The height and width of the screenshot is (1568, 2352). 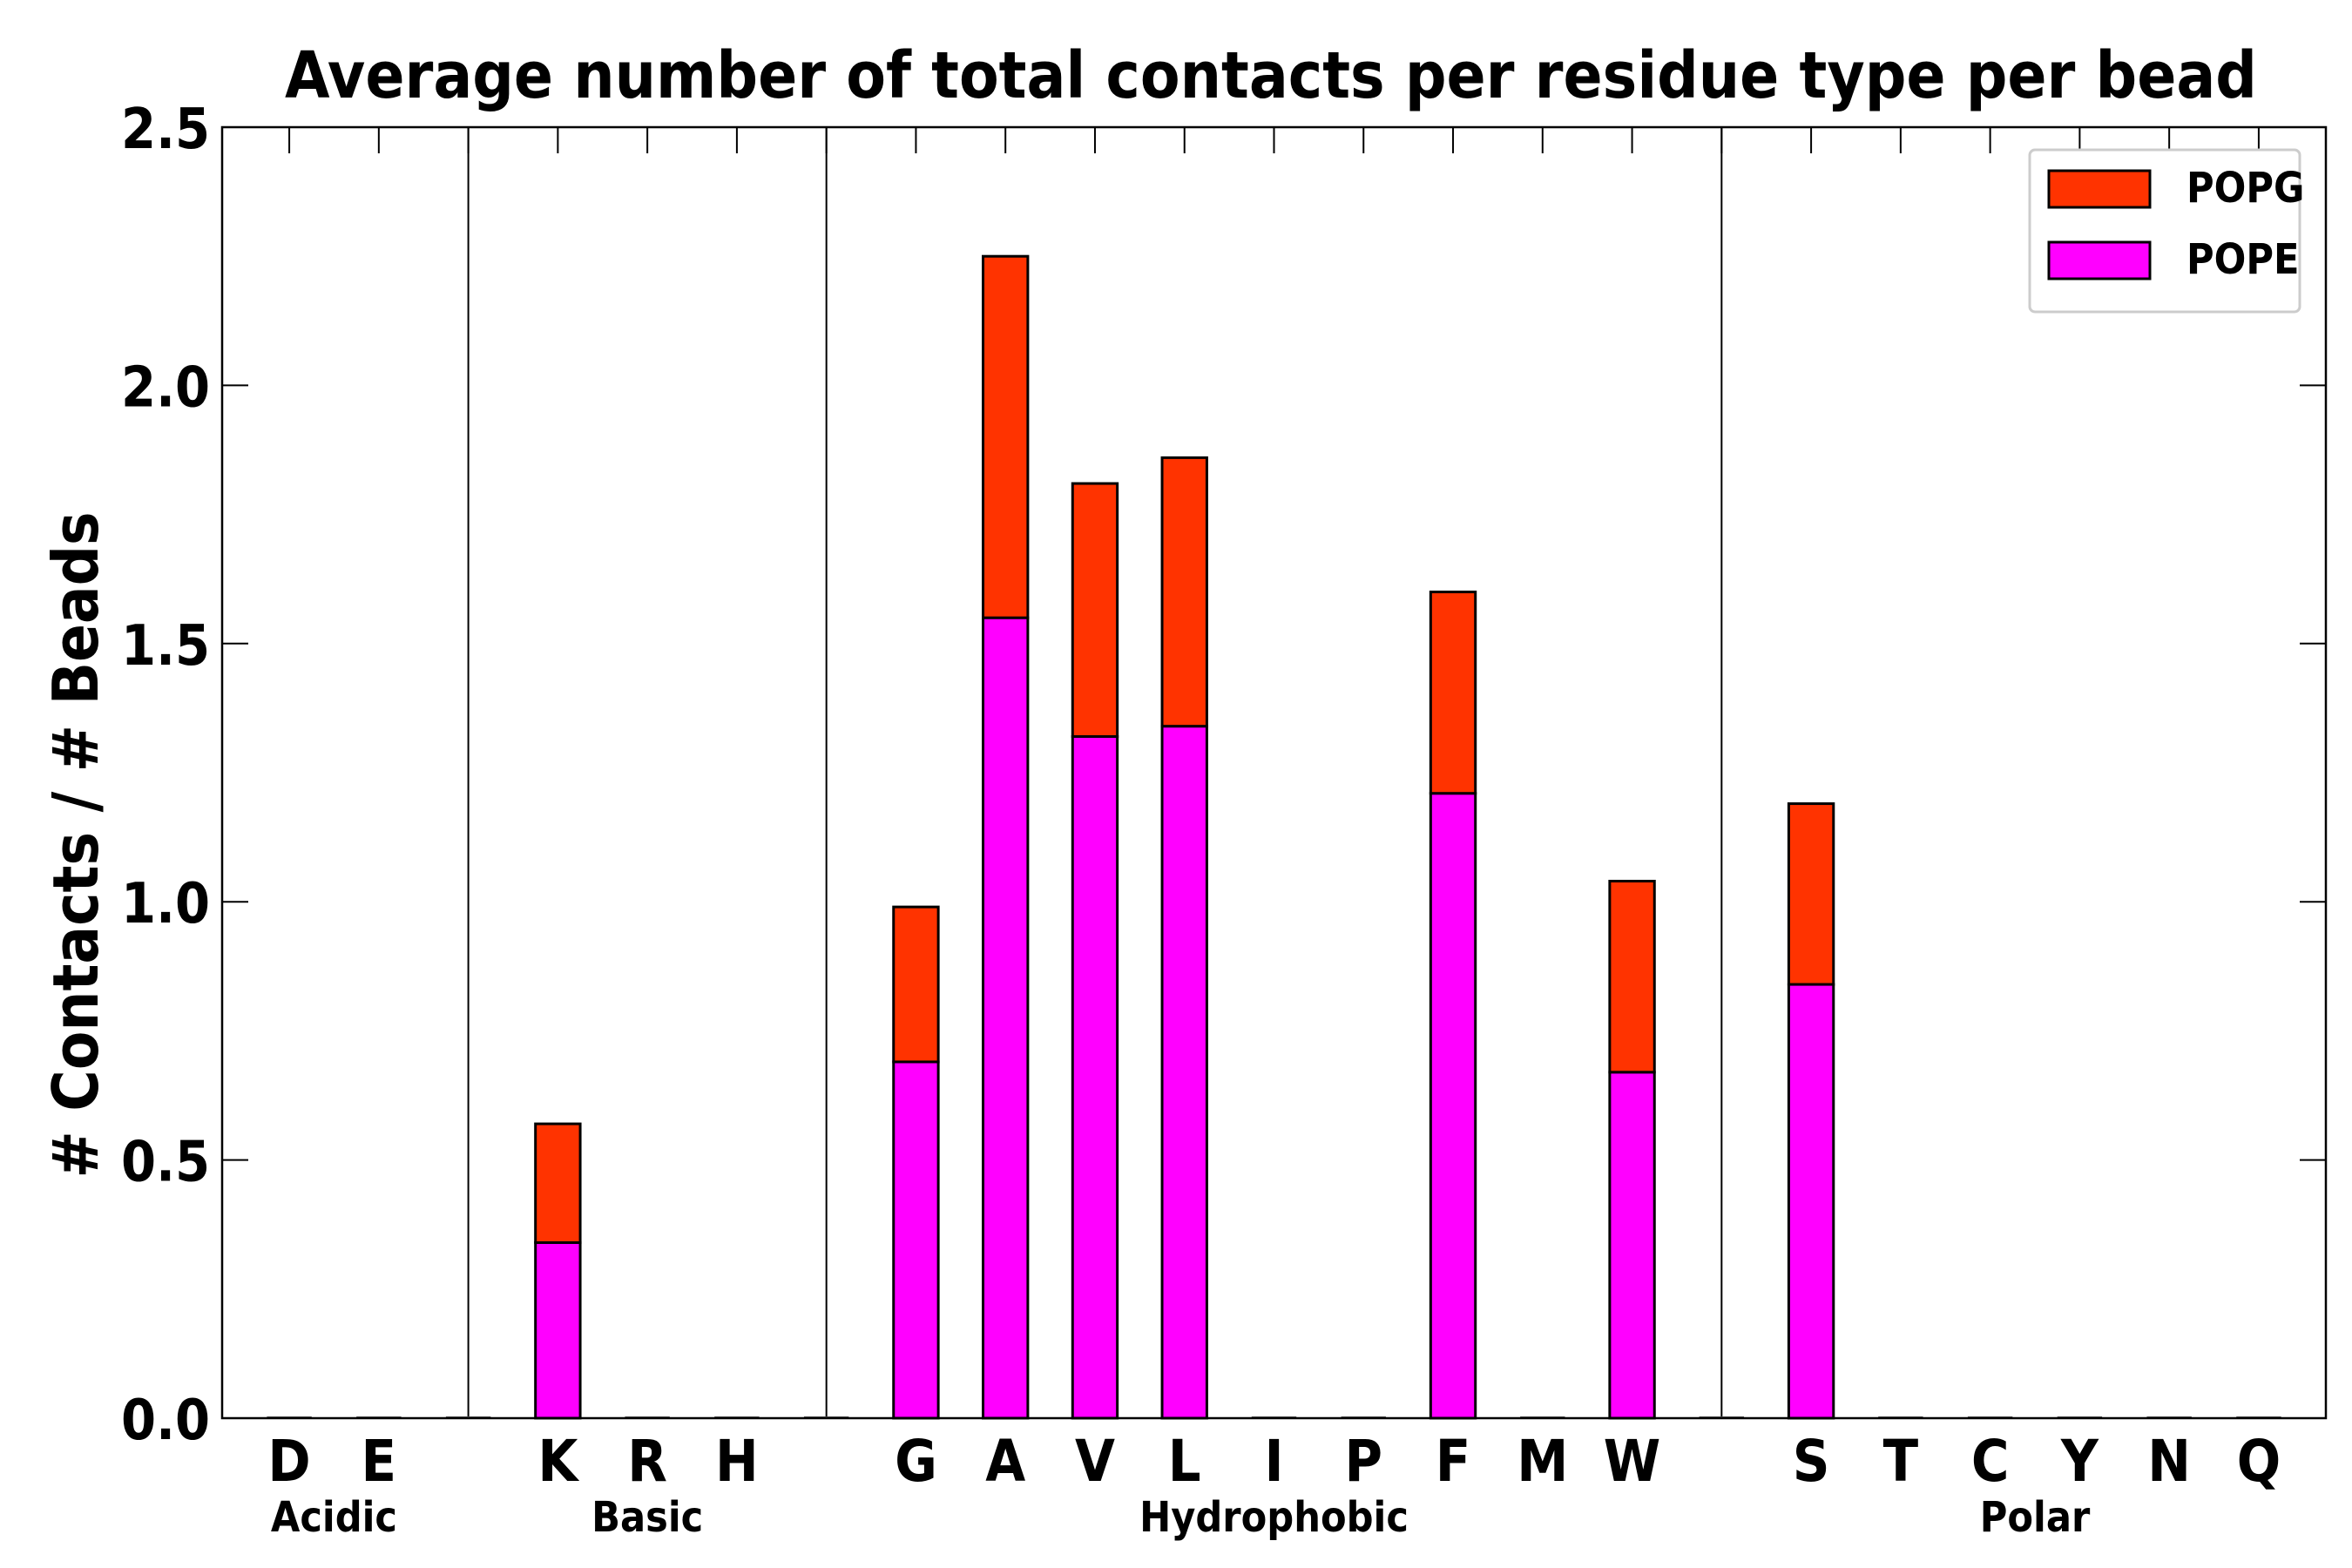 What do you see at coordinates (1095, 610) in the screenshot?
I see `bar-popg-v` at bounding box center [1095, 610].